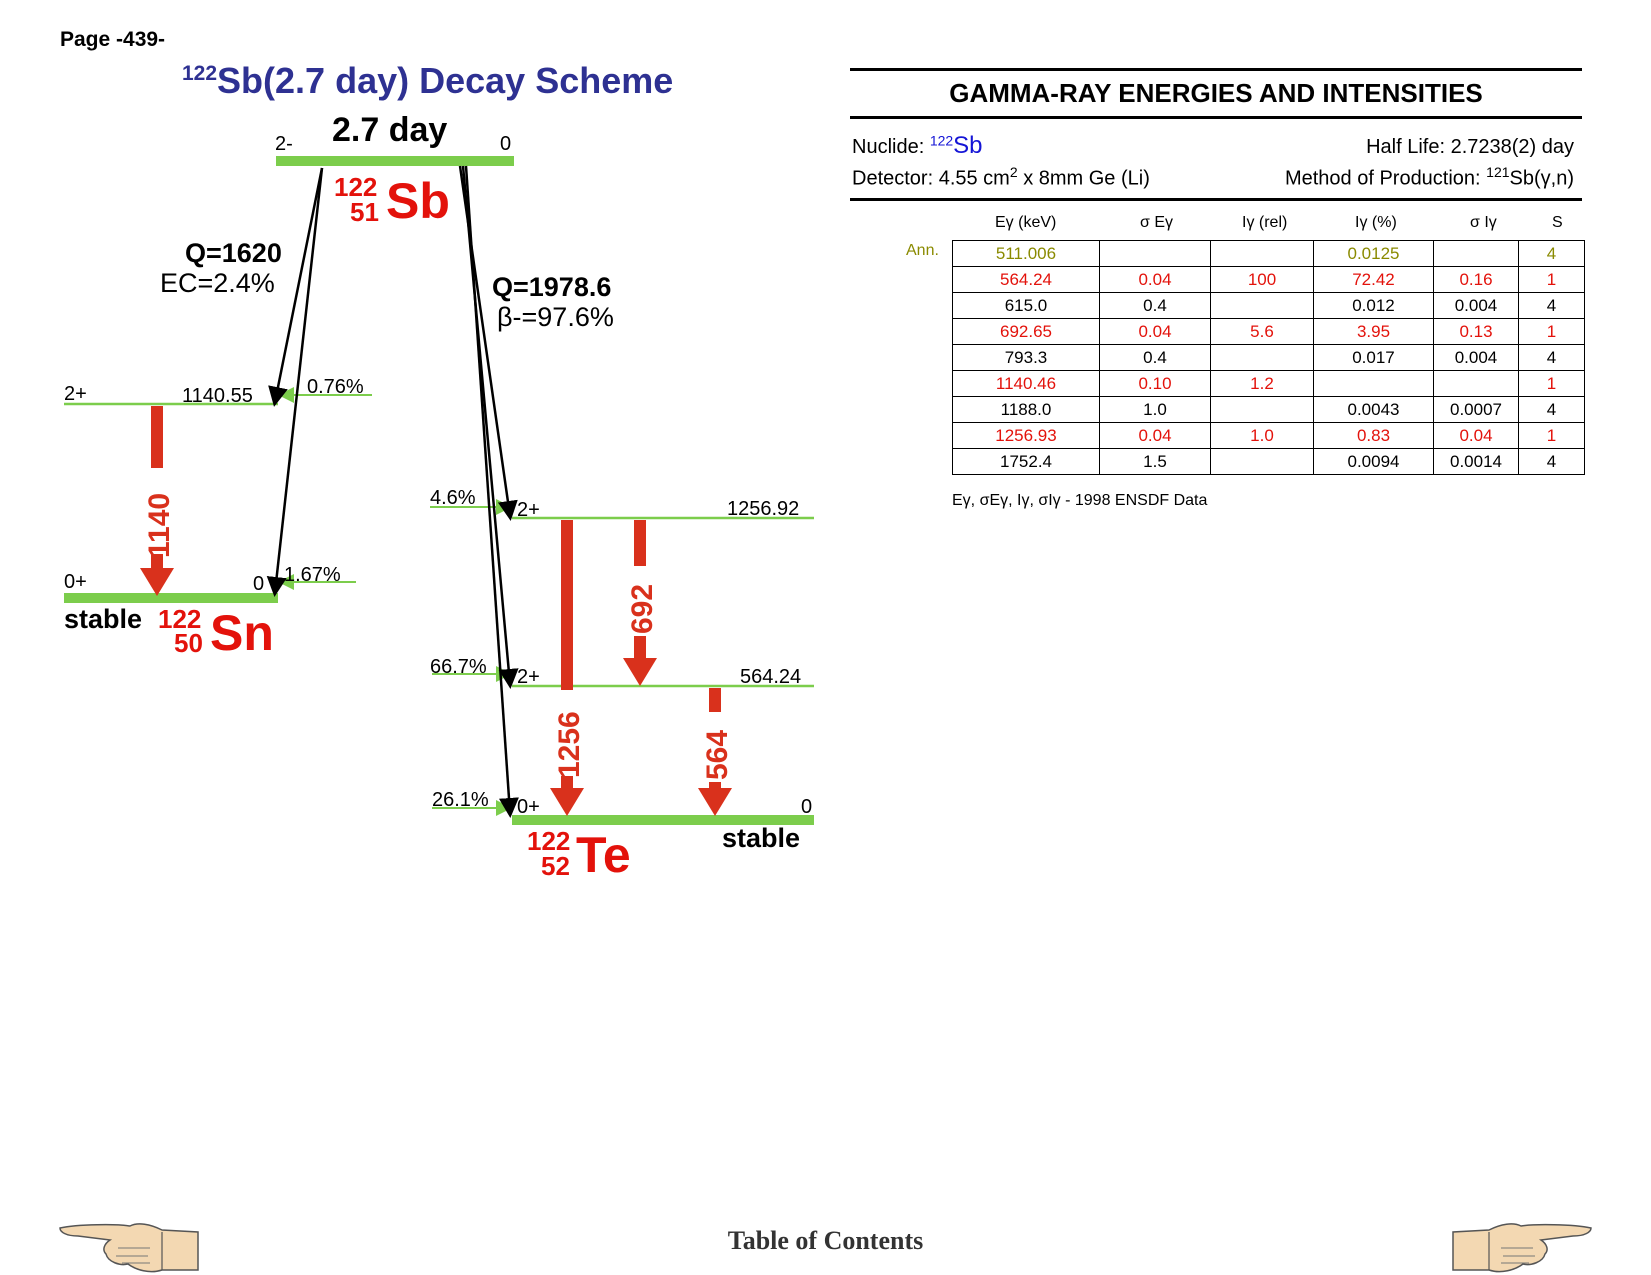 This screenshot has width=1651, height=1275. What do you see at coordinates (1026, 279) in the screenshot?
I see `cell-energy: 564.24` at bounding box center [1026, 279].